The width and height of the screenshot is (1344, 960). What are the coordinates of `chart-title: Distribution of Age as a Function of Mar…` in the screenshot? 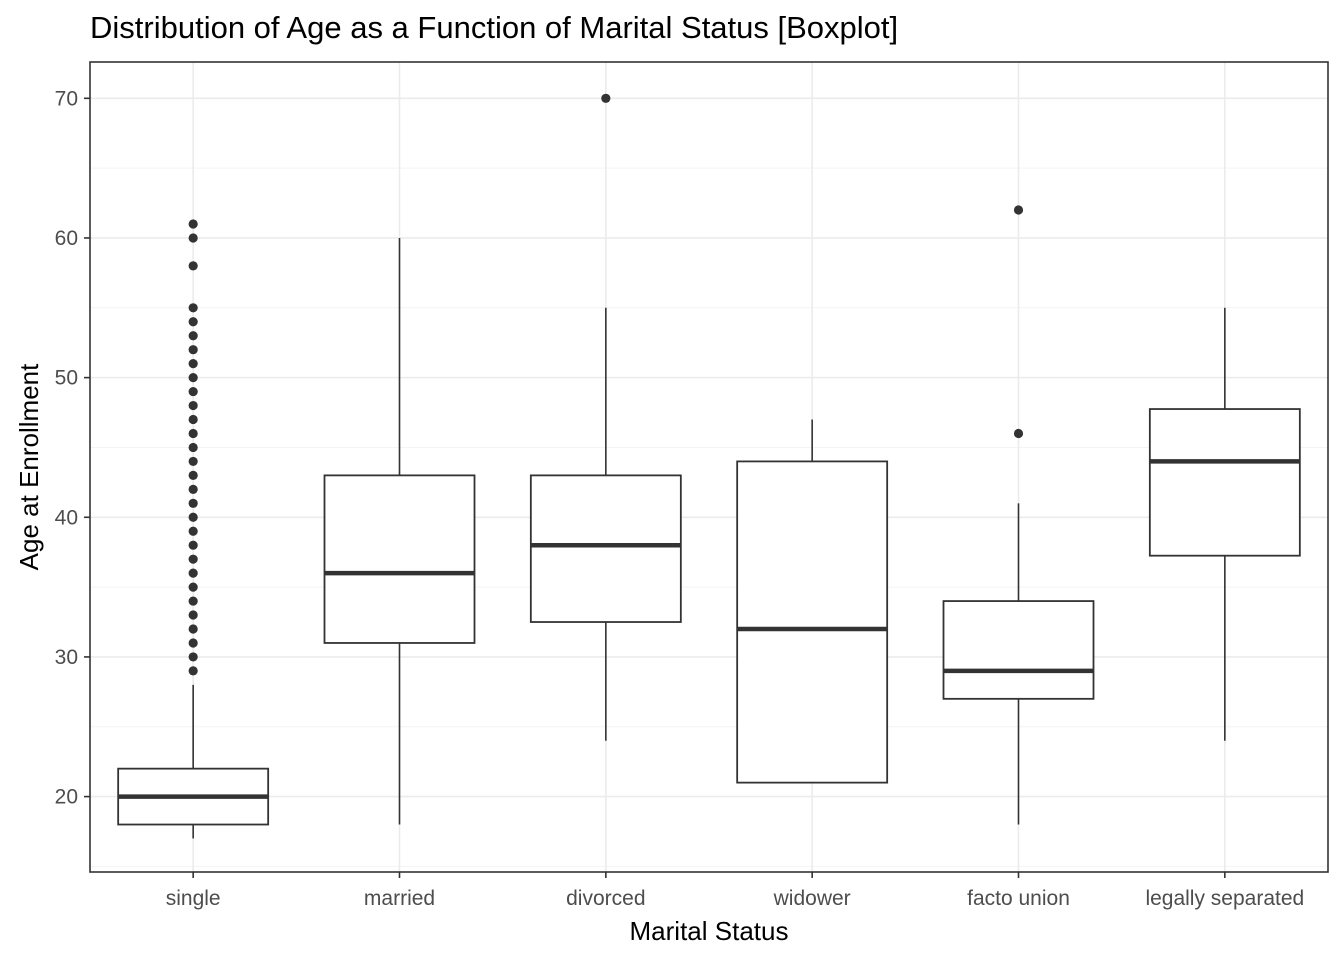 It's located at (494, 27).